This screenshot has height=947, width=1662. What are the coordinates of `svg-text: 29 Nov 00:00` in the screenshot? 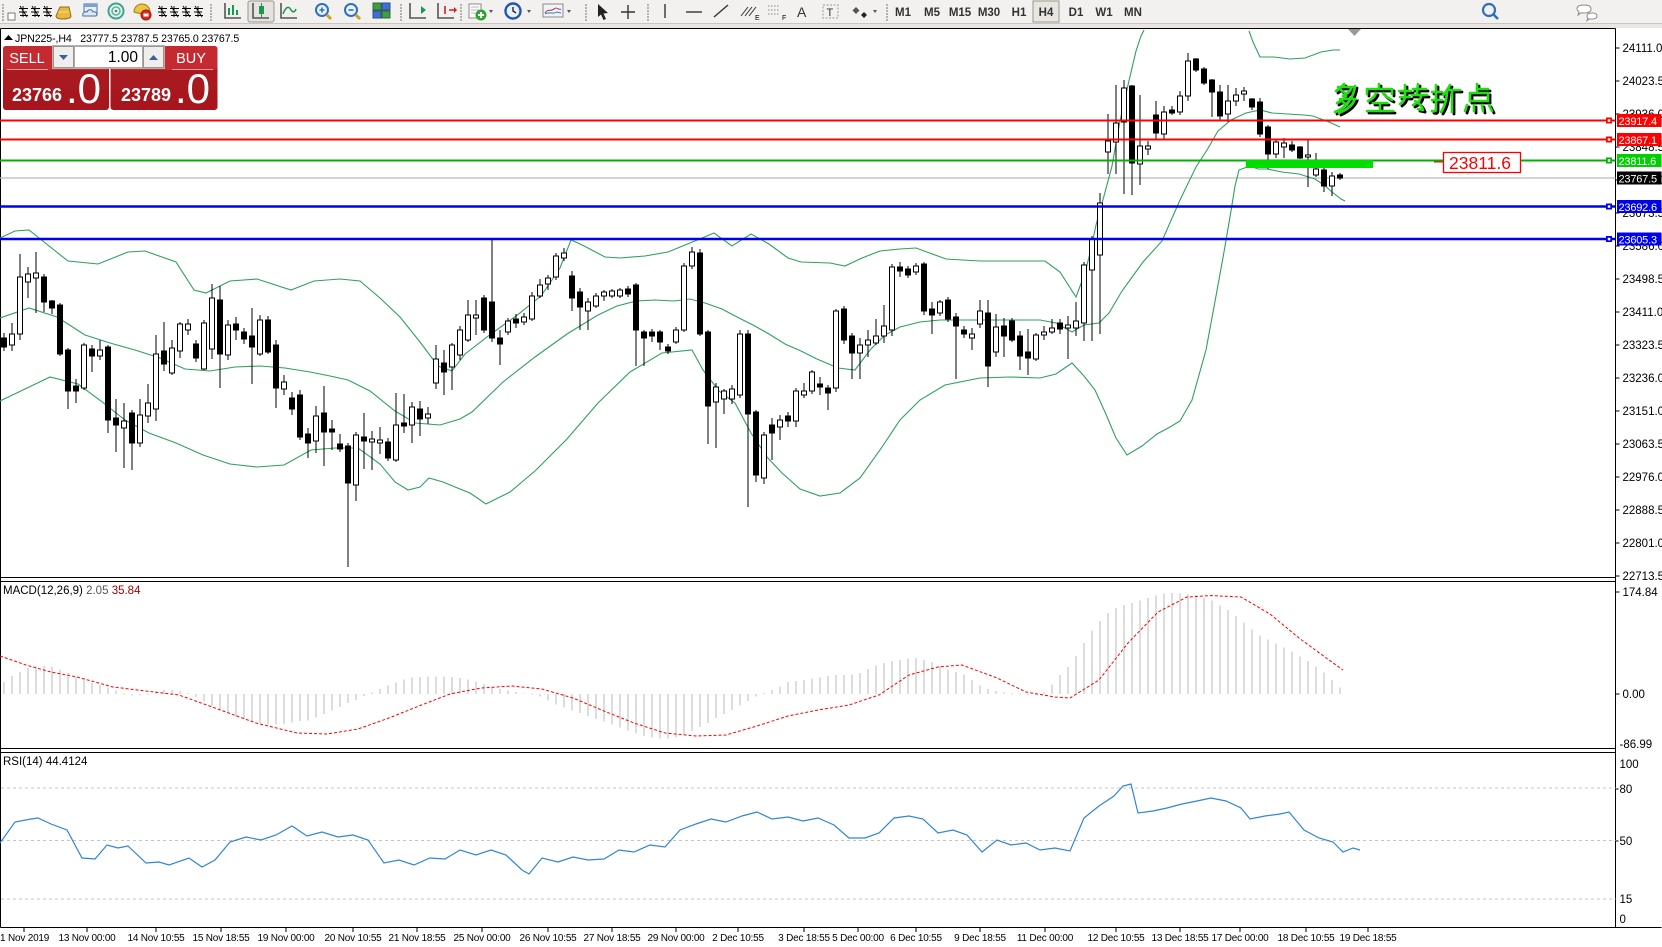 It's located at (676, 938).